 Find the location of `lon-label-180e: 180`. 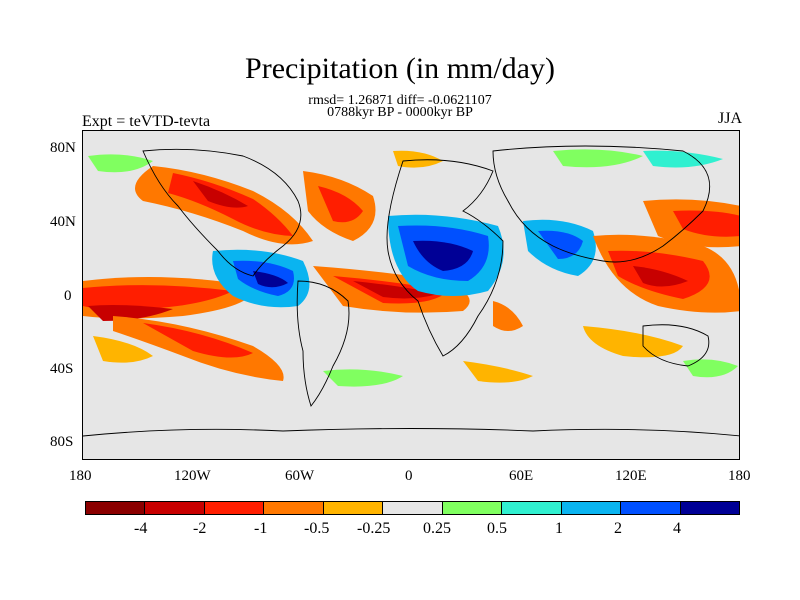

lon-label-180e: 180 is located at coordinates (739, 476).